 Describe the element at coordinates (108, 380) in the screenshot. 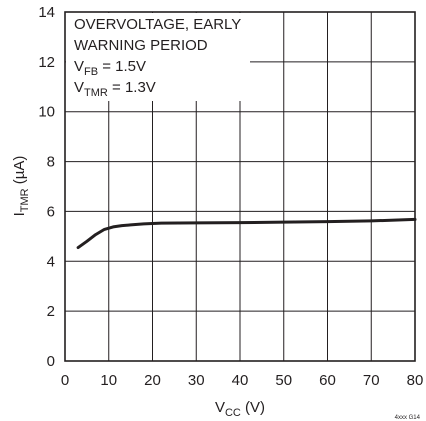

I see `x-tick-label: 10` at that location.